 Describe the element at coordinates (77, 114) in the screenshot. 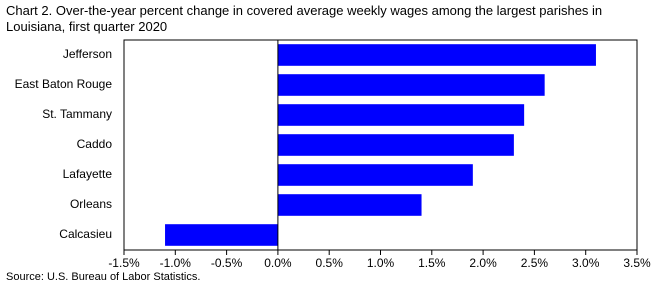

I see `y-tick-label: St. Tammany` at that location.